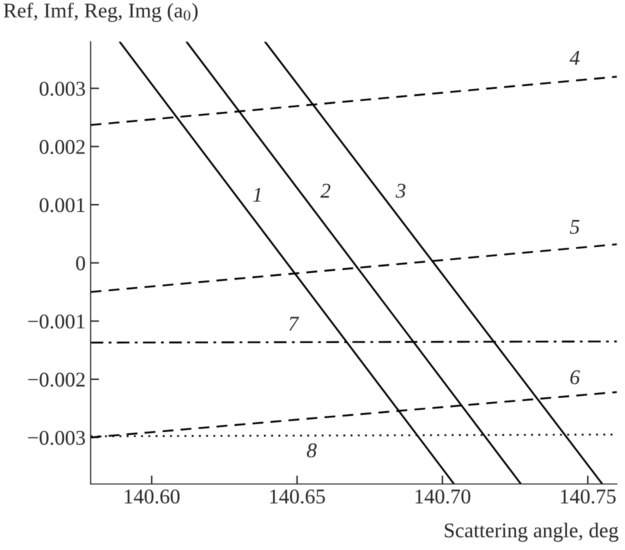 The height and width of the screenshot is (550, 625). What do you see at coordinates (152, 496) in the screenshot?
I see `x-tick-label: 140.60` at bounding box center [152, 496].